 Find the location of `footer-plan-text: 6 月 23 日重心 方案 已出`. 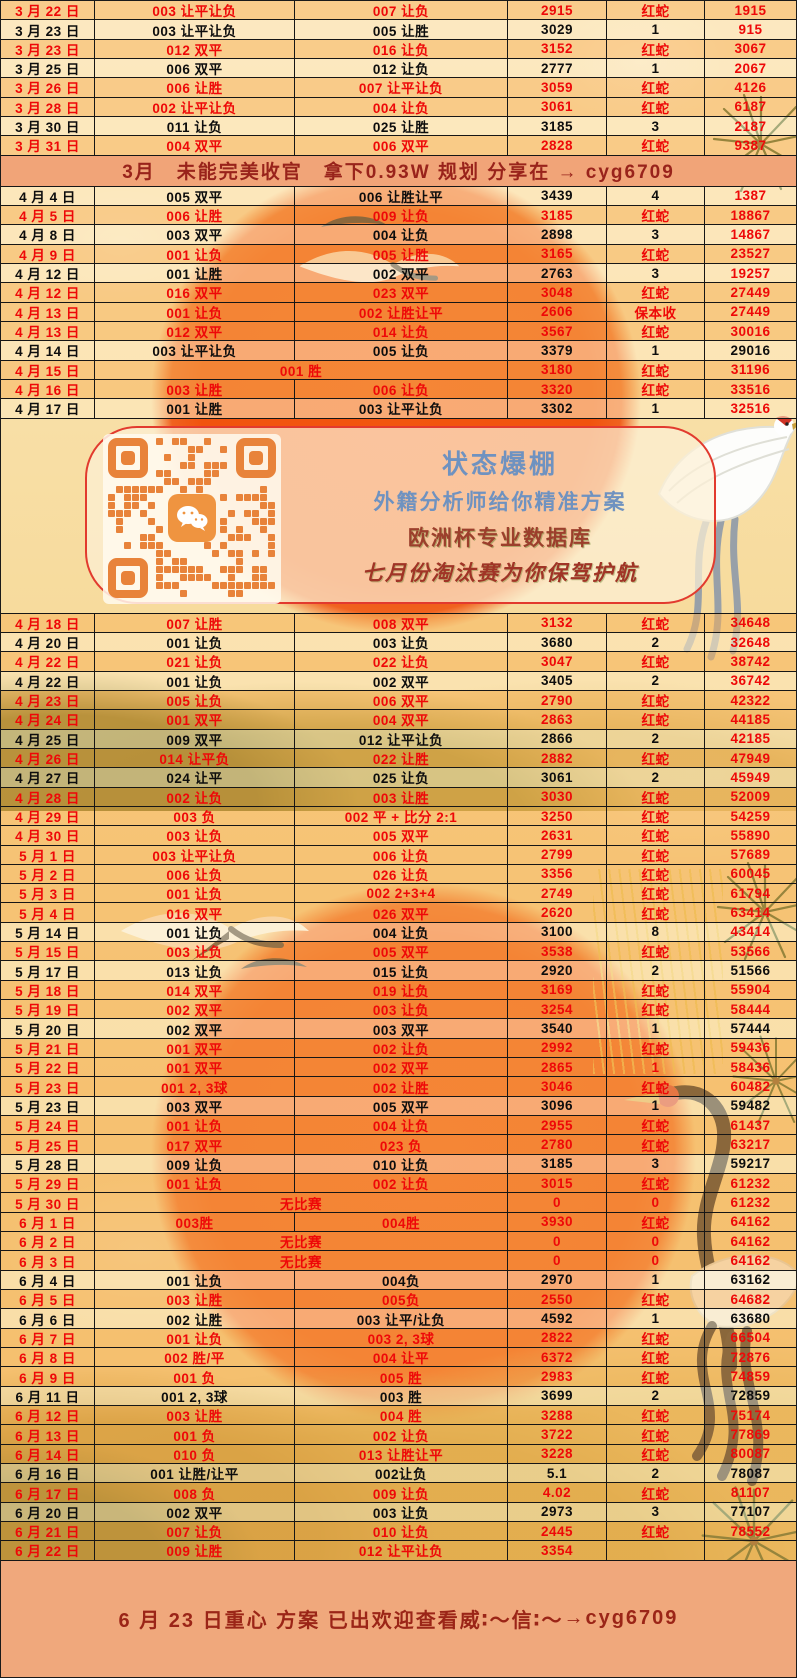

footer-plan-text: 6 月 23 日重心 方案 已出 is located at coordinates (245, 1621).